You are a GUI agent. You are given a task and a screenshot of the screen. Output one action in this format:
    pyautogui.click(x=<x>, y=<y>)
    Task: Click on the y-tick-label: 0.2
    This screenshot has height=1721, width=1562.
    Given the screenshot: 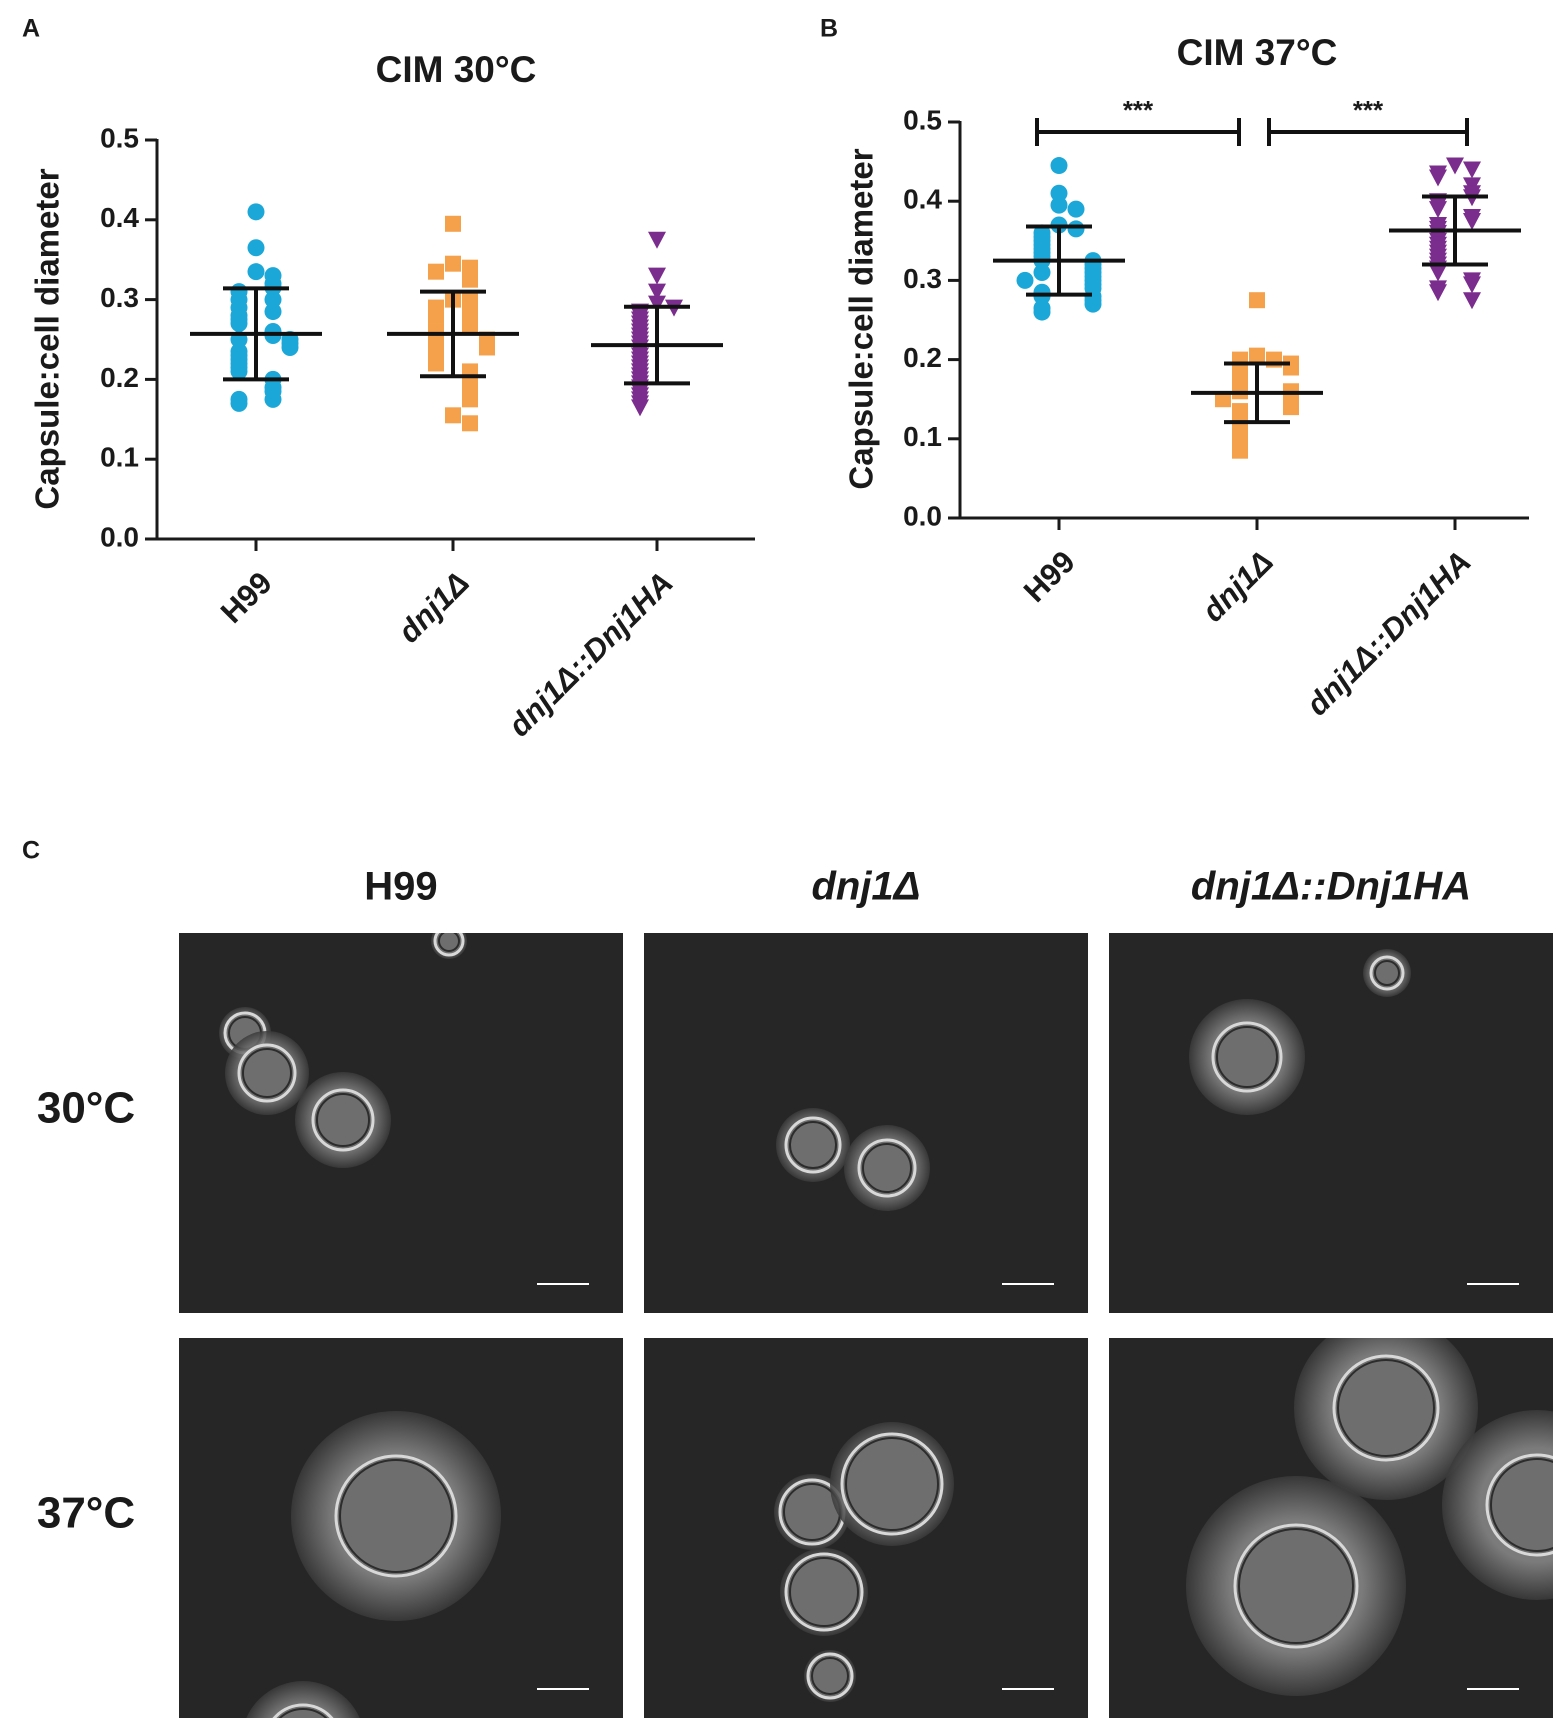 What is the action you would take?
    pyautogui.click(x=119, y=377)
    